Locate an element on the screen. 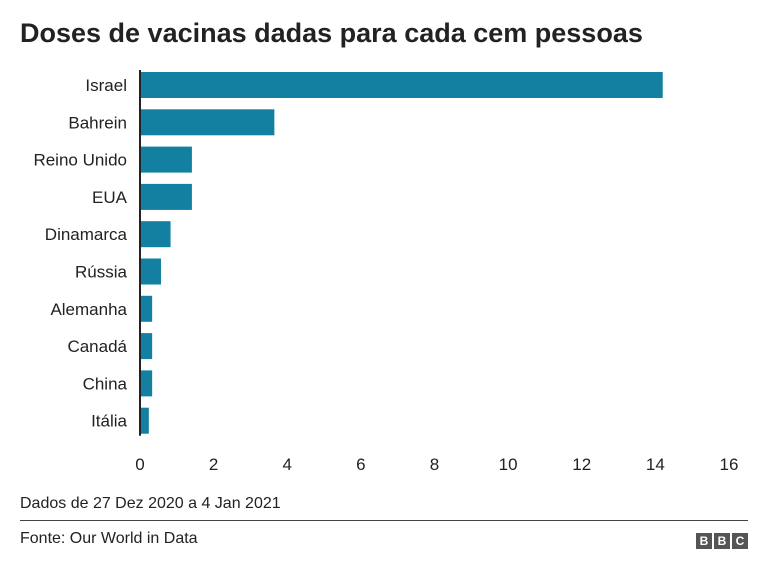 This screenshot has height=574, width=768. category-label: Itália is located at coordinates (109, 421).